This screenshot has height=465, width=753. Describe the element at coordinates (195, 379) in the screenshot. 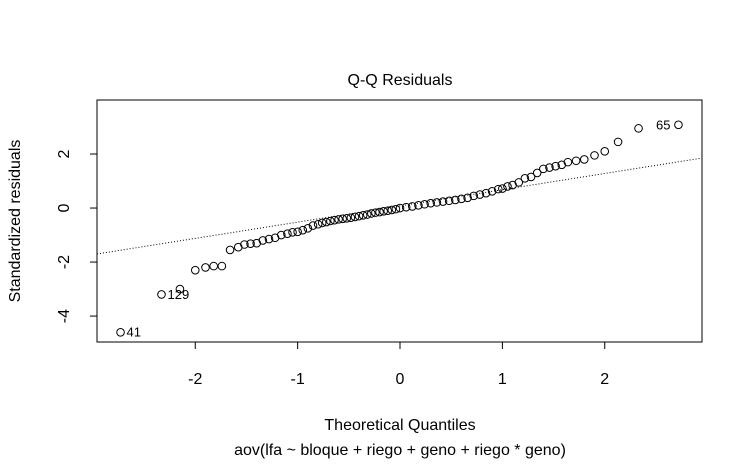

I see `x-tick-label: -2` at that location.